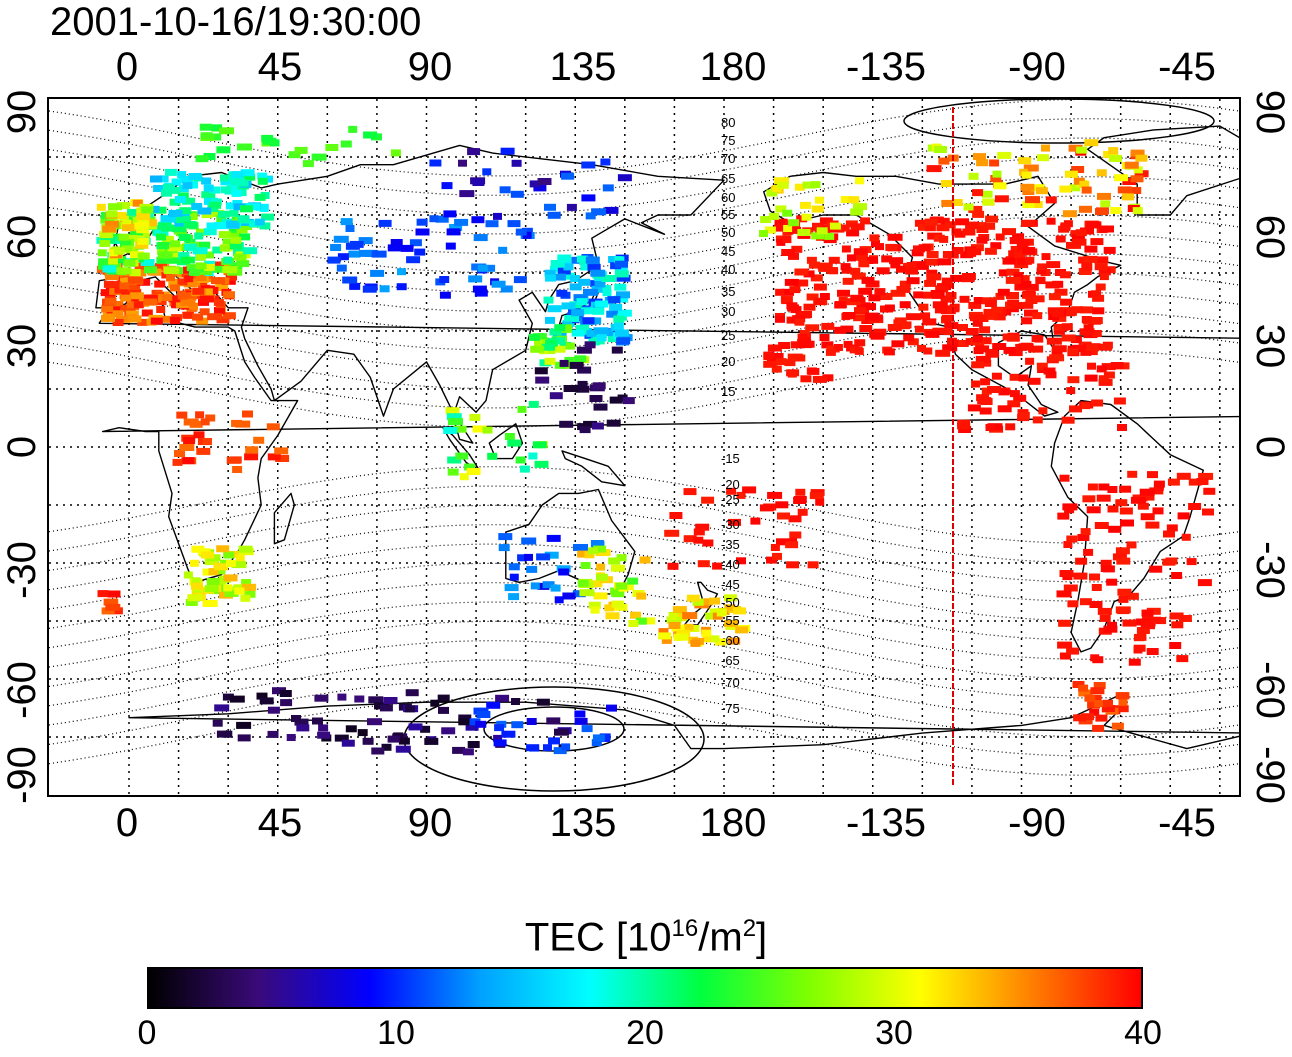  What do you see at coordinates (733, 823) in the screenshot?
I see `bottom-lon-tick: 180` at bounding box center [733, 823].